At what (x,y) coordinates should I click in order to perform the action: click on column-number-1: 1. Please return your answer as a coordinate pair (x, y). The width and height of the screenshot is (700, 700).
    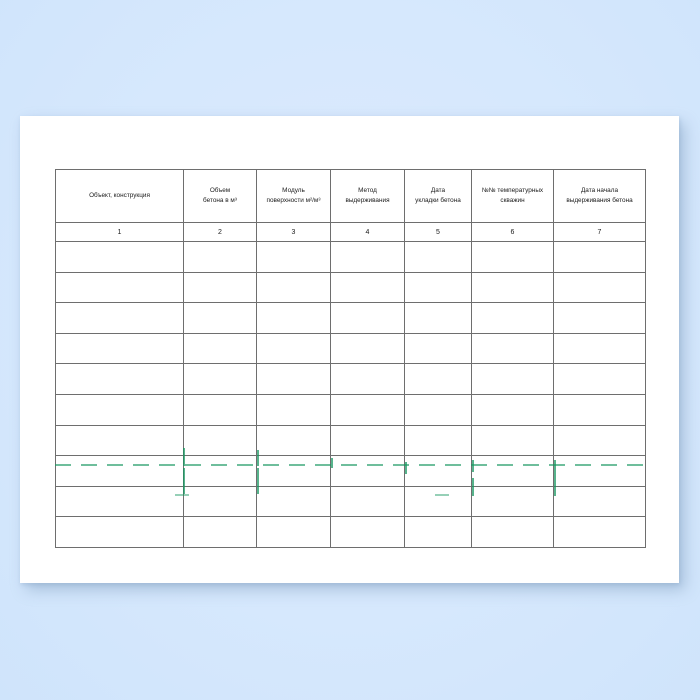
    Looking at the image, I should click on (119, 232).